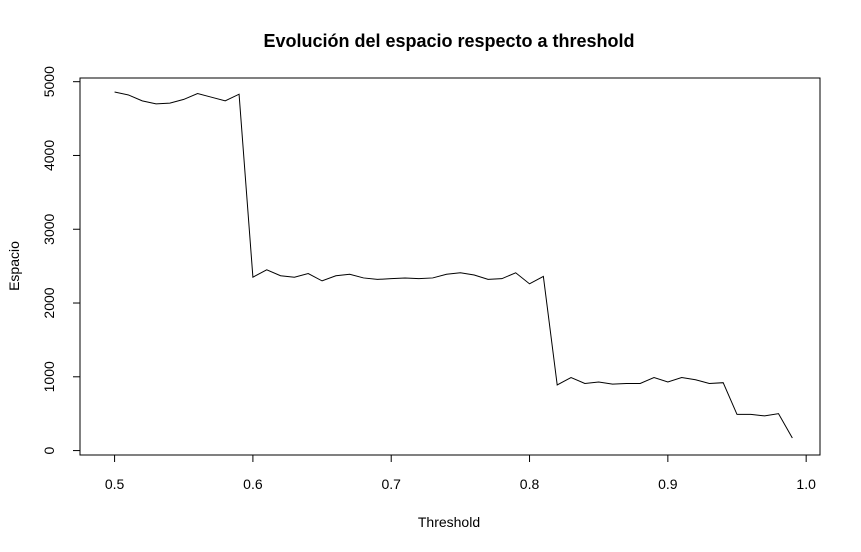 Image resolution: width=861 pixels, height=552 pixels. Describe the element at coordinates (668, 484) in the screenshot. I see `x-tick-label: 0.9` at that location.